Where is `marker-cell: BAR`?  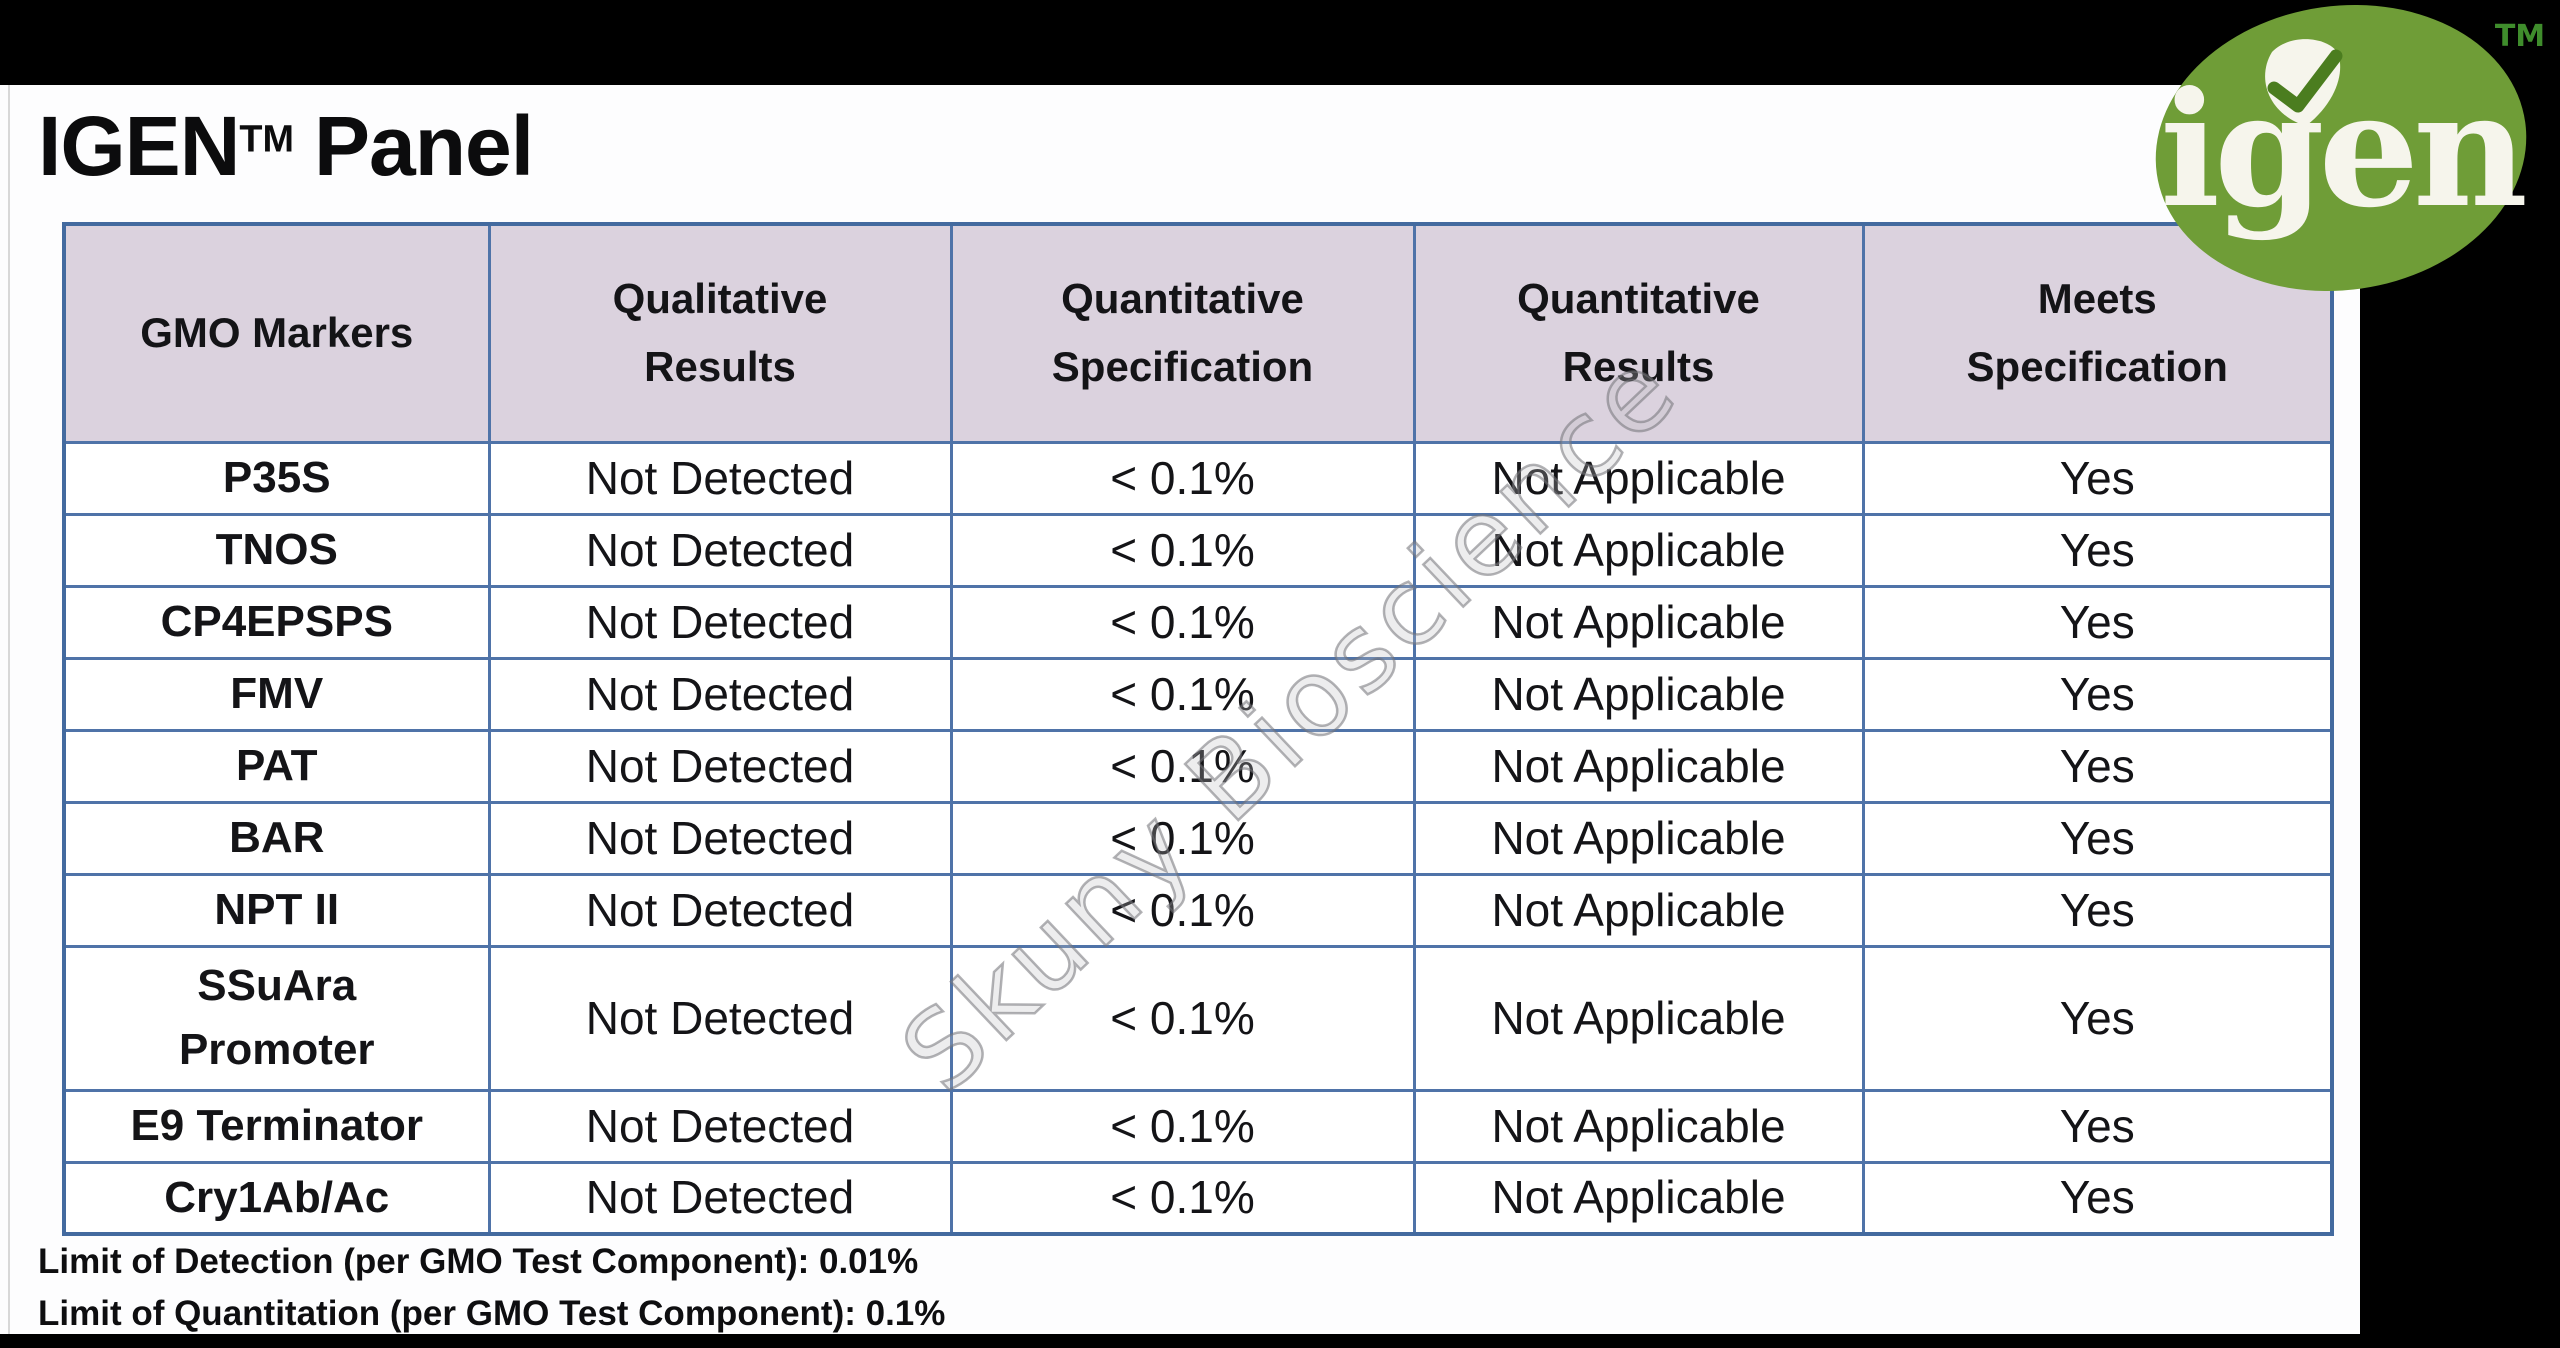 marker-cell: BAR is located at coordinates (276, 838).